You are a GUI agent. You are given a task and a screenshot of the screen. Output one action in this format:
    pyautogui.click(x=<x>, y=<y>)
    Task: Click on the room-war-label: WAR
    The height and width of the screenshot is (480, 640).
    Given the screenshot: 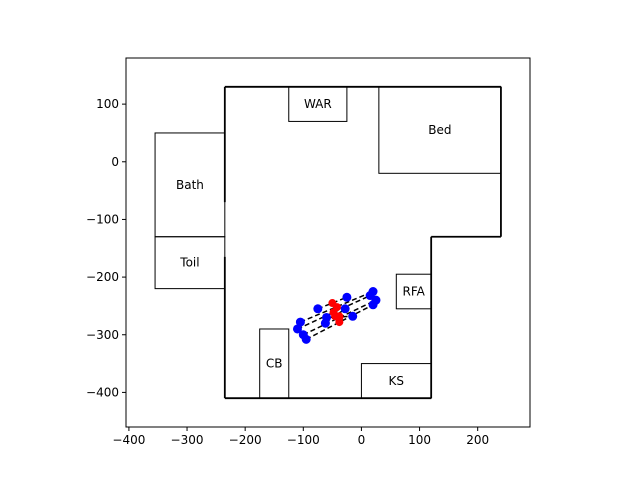 What is the action you would take?
    pyautogui.click(x=318, y=104)
    